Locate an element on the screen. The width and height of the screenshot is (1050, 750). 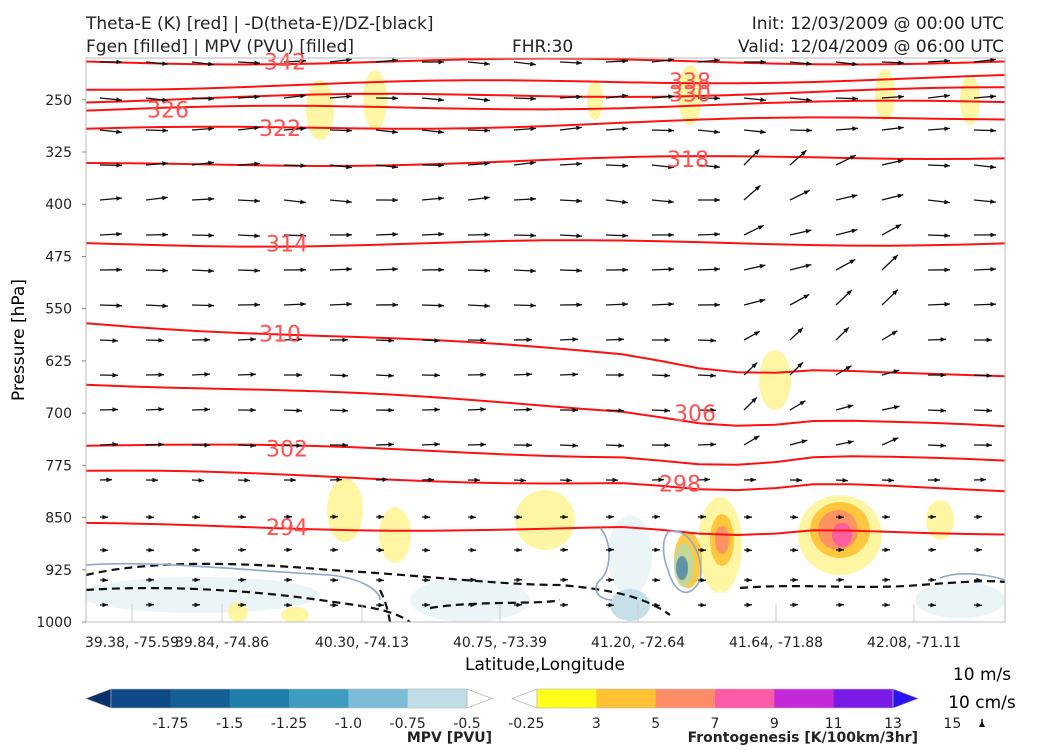
colorbar-tick-label: 7 is located at coordinates (715, 724).